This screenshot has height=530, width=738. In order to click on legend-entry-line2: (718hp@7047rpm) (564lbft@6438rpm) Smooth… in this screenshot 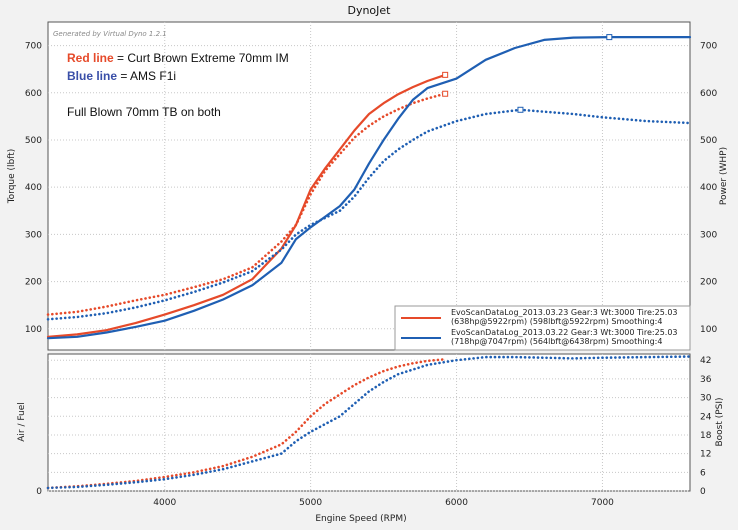, I will do `click(556, 341)`.